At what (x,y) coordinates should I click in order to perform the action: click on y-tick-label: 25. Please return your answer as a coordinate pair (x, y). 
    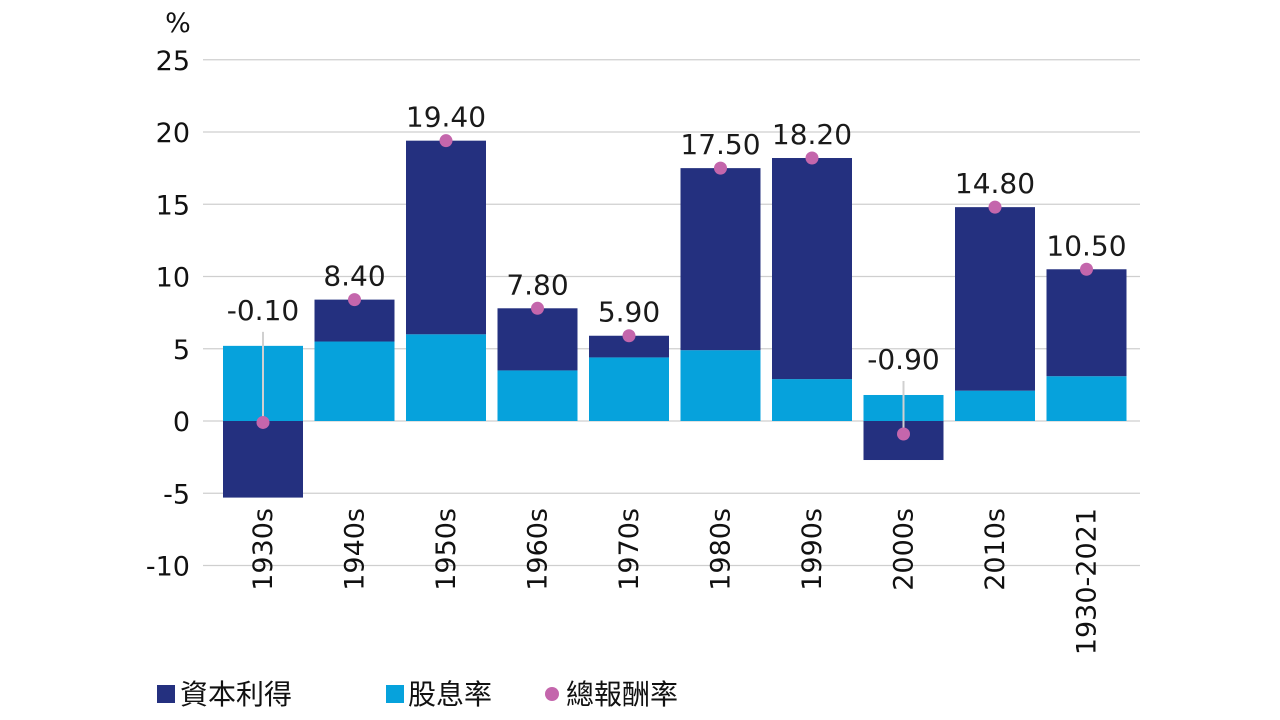
    Looking at the image, I should click on (173, 61).